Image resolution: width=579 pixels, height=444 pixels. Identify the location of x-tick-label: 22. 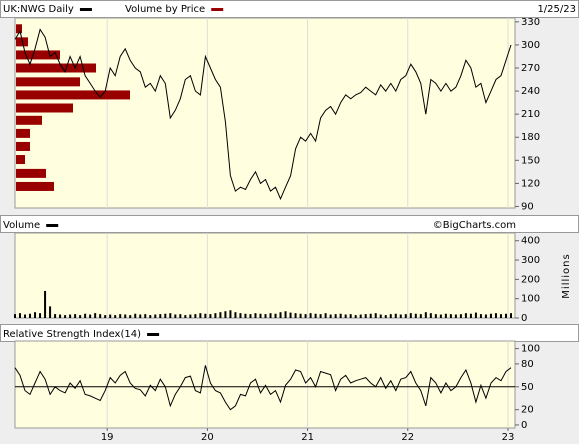
(407, 437).